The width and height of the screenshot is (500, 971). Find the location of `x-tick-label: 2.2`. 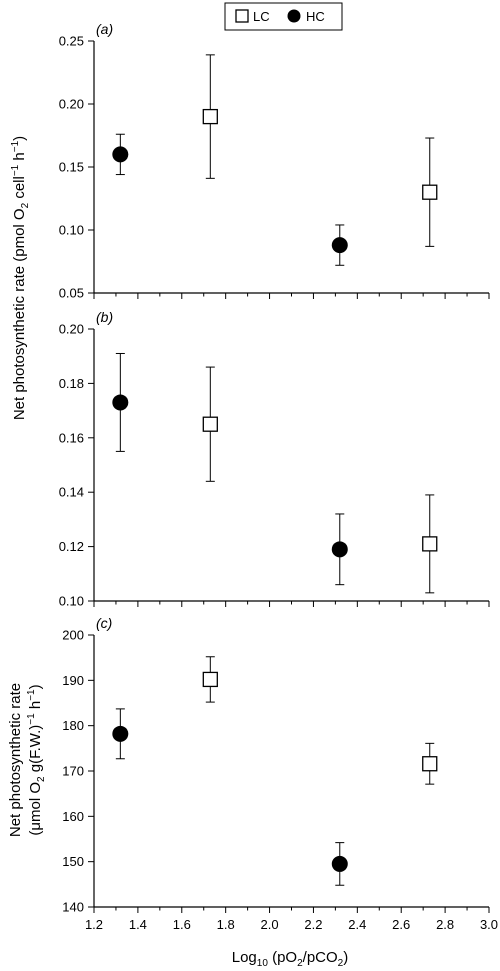

x-tick-label: 2.2 is located at coordinates (313, 924).